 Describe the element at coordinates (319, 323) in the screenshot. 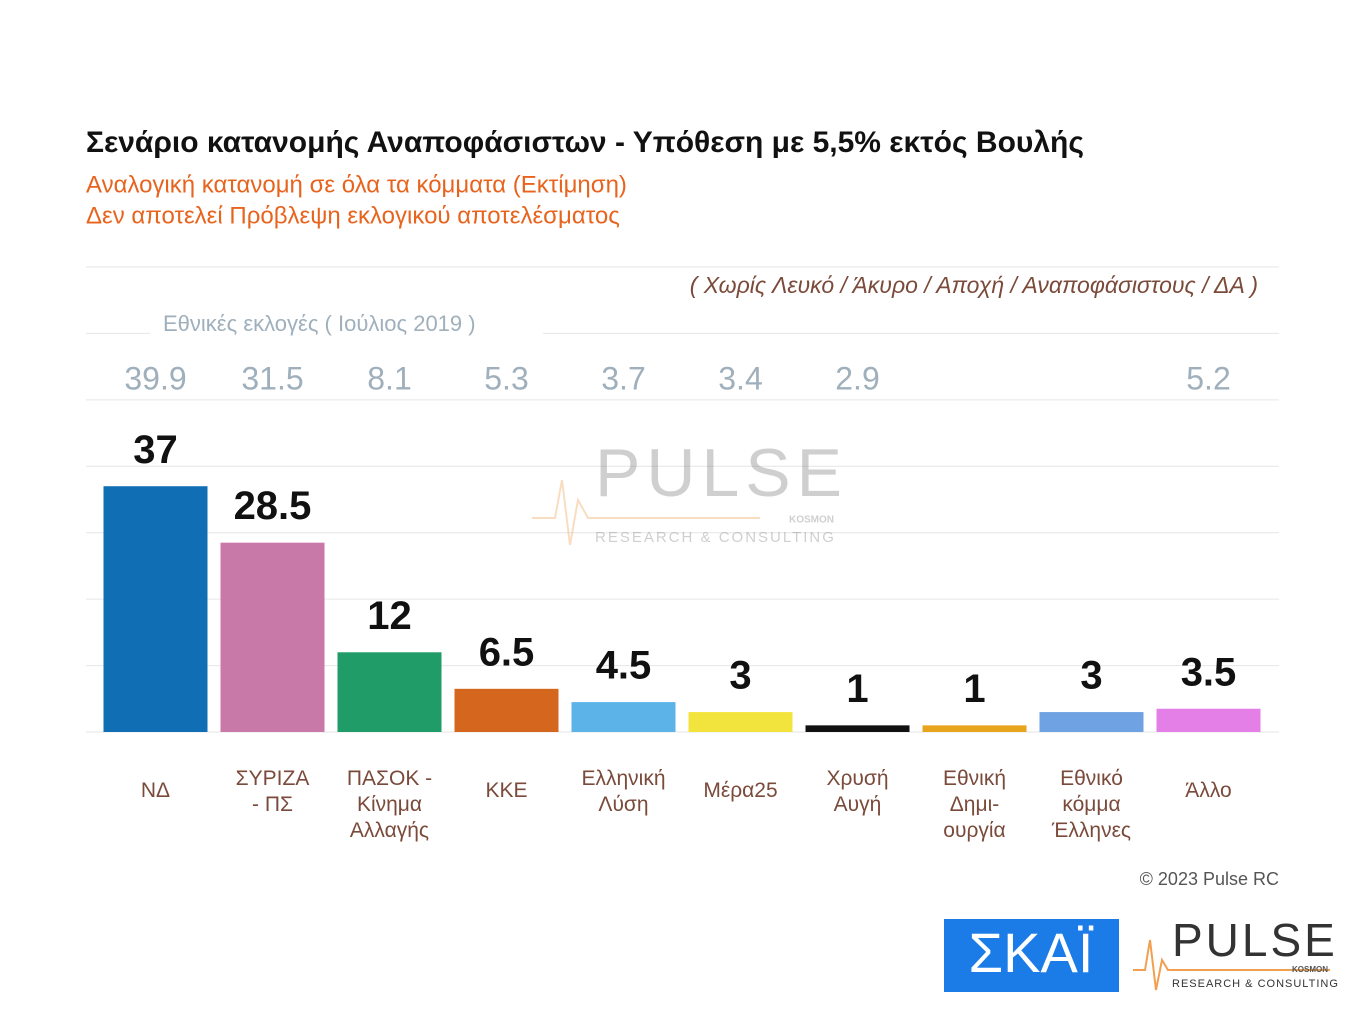

I see `reference-label: Εθνικές εκλογές ( Ιούλιος 2019 )` at that location.